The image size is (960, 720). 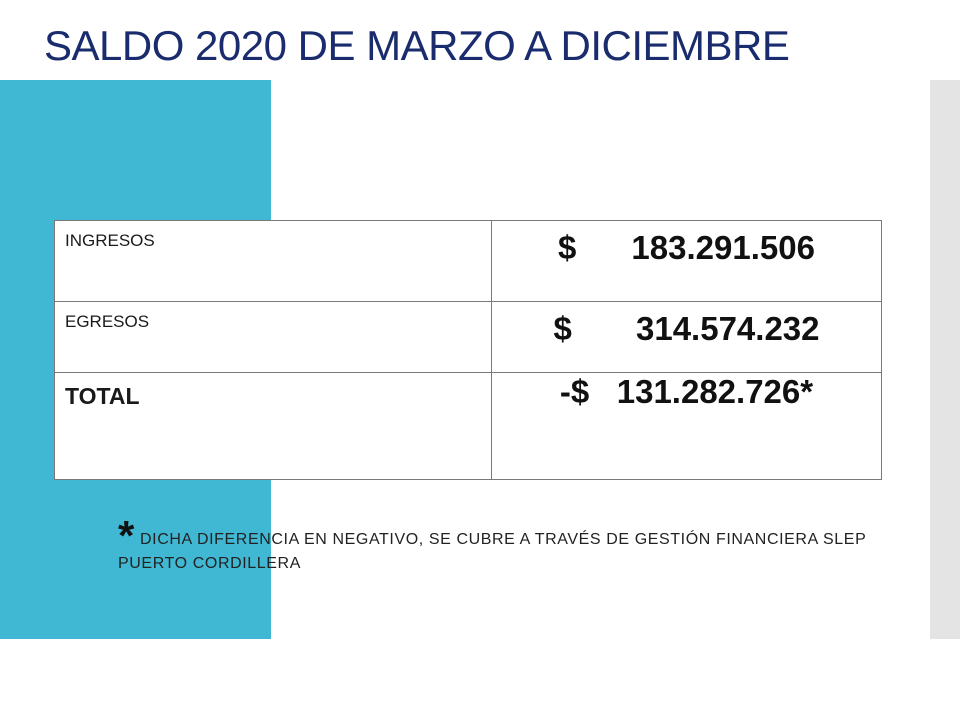 I want to click on table-row: TOTAL -$ 131.282.726*, so click(x=468, y=426).